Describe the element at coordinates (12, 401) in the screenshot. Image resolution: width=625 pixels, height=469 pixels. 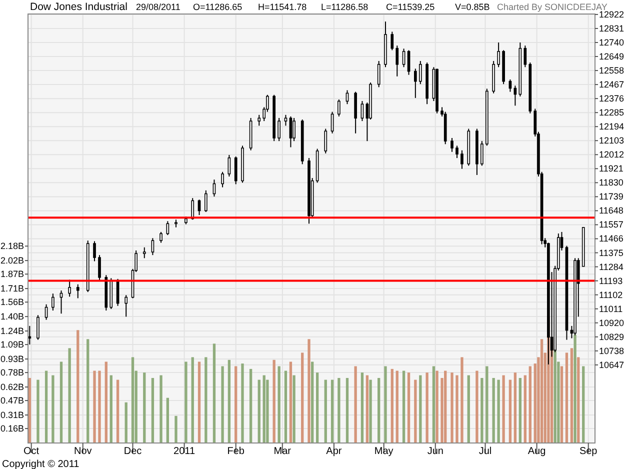
I see `y-tick-label: 0.47B` at that location.